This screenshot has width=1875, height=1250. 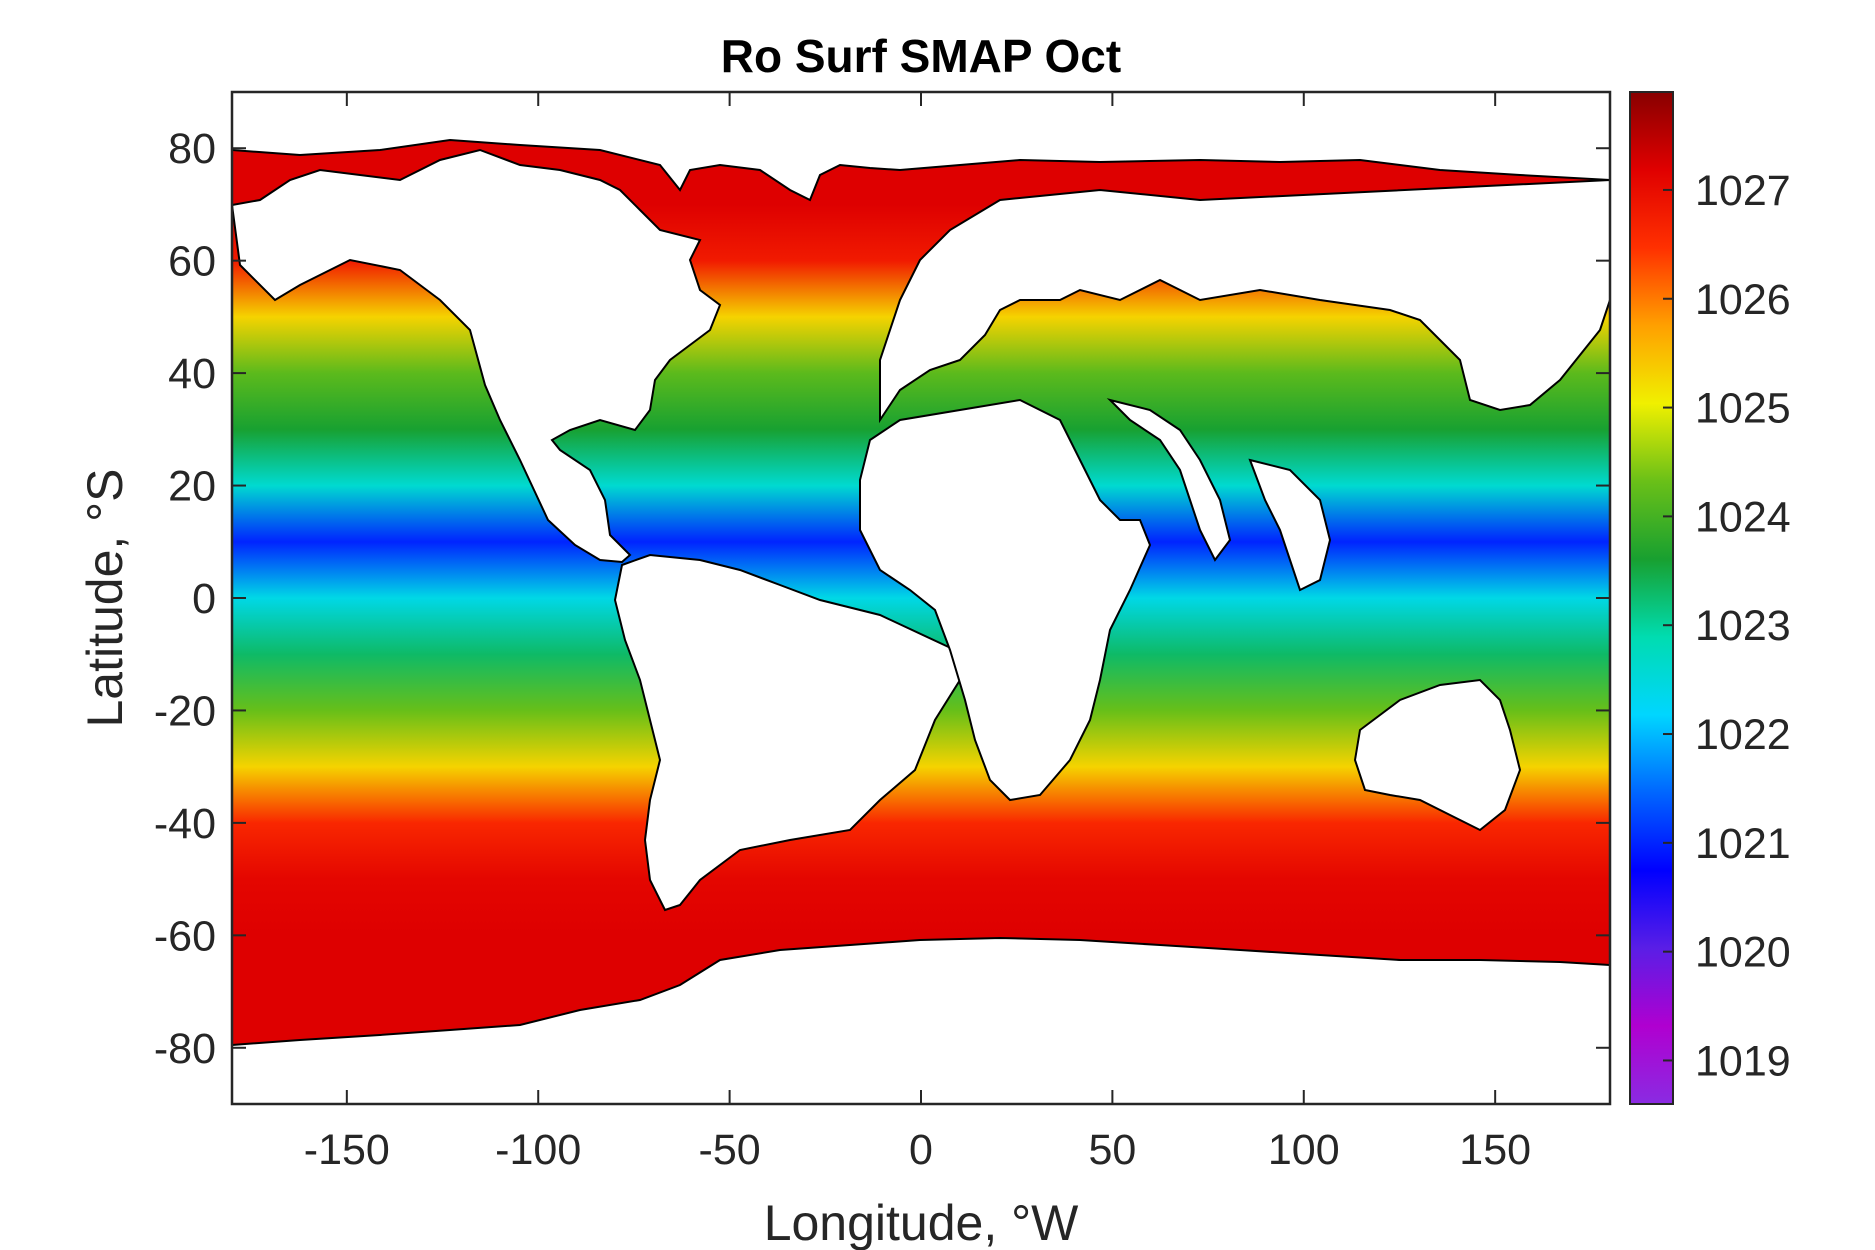 I want to click on y-tick-label: -40, so click(x=185, y=824).